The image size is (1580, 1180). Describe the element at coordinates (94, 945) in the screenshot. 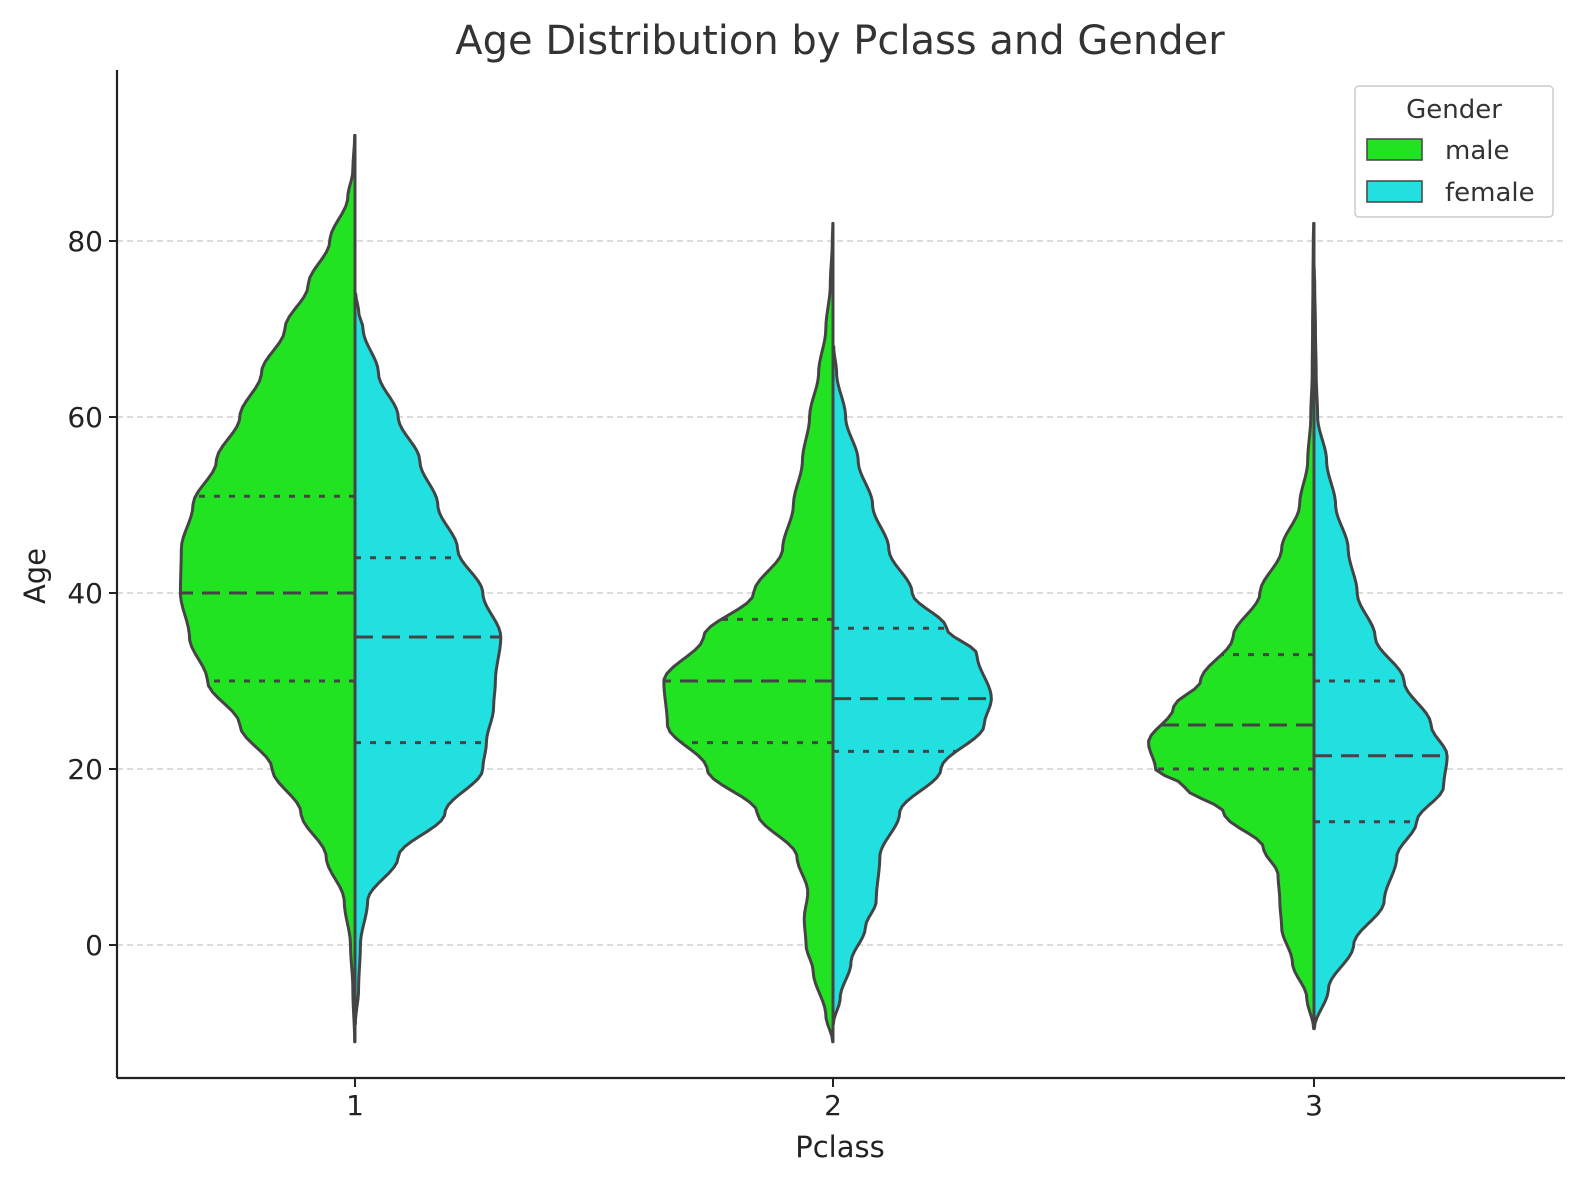

I see `y-tick-label-0: 0` at that location.